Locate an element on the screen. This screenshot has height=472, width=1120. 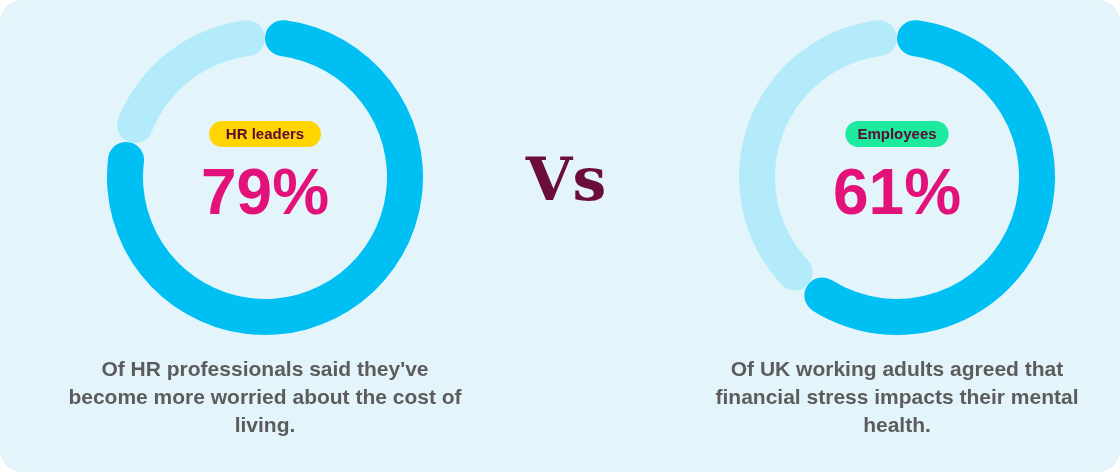
text: HR leaders is located at coordinates (265, 133).